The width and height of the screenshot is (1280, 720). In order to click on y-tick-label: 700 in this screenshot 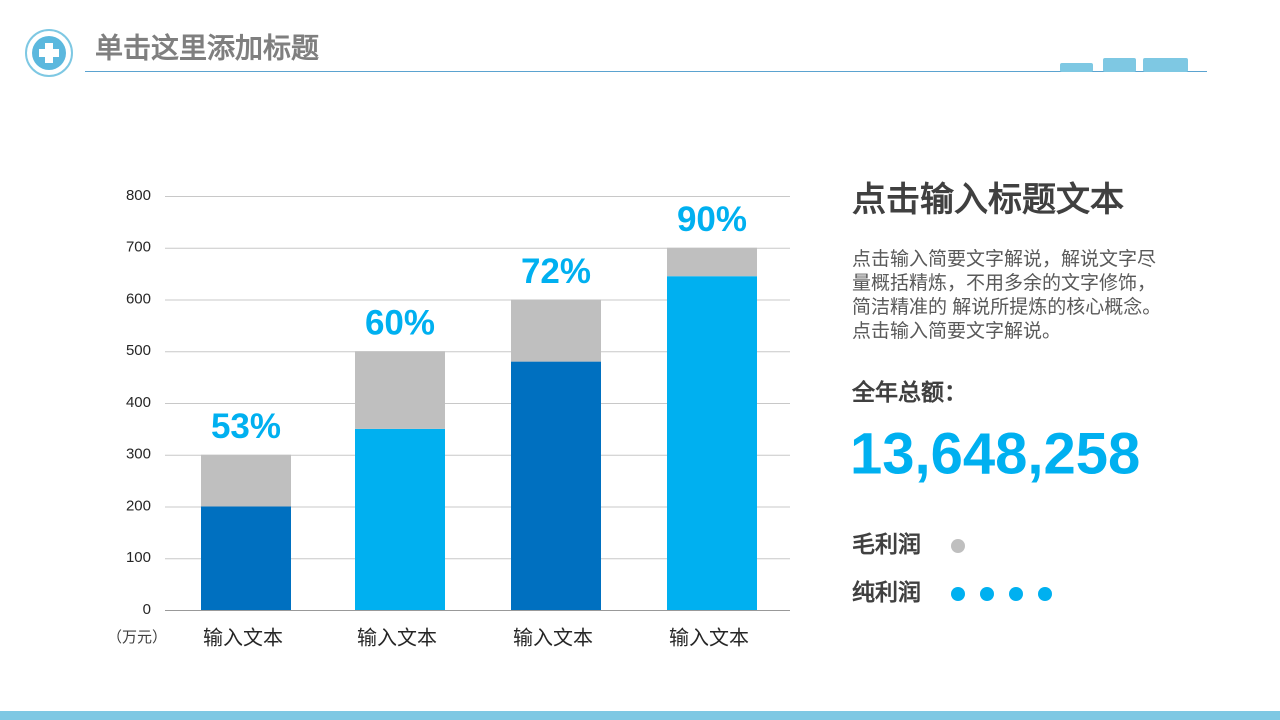, I will do `click(138, 247)`.